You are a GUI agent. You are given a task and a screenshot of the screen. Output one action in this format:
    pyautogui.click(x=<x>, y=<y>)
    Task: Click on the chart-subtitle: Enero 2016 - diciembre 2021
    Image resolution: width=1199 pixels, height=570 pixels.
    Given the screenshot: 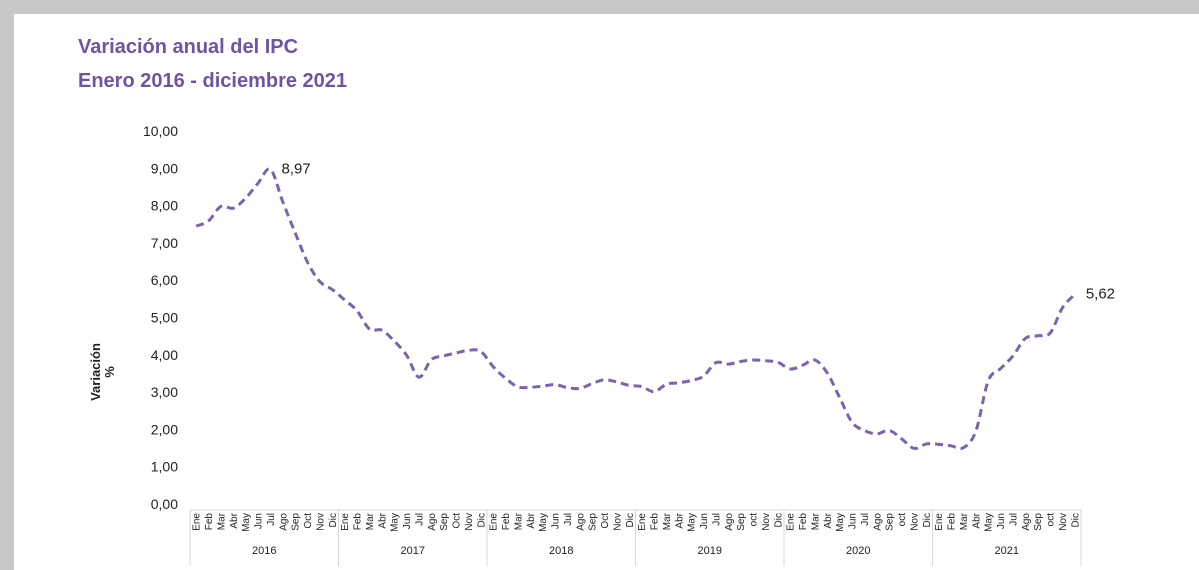 What is the action you would take?
    pyautogui.click(x=213, y=81)
    